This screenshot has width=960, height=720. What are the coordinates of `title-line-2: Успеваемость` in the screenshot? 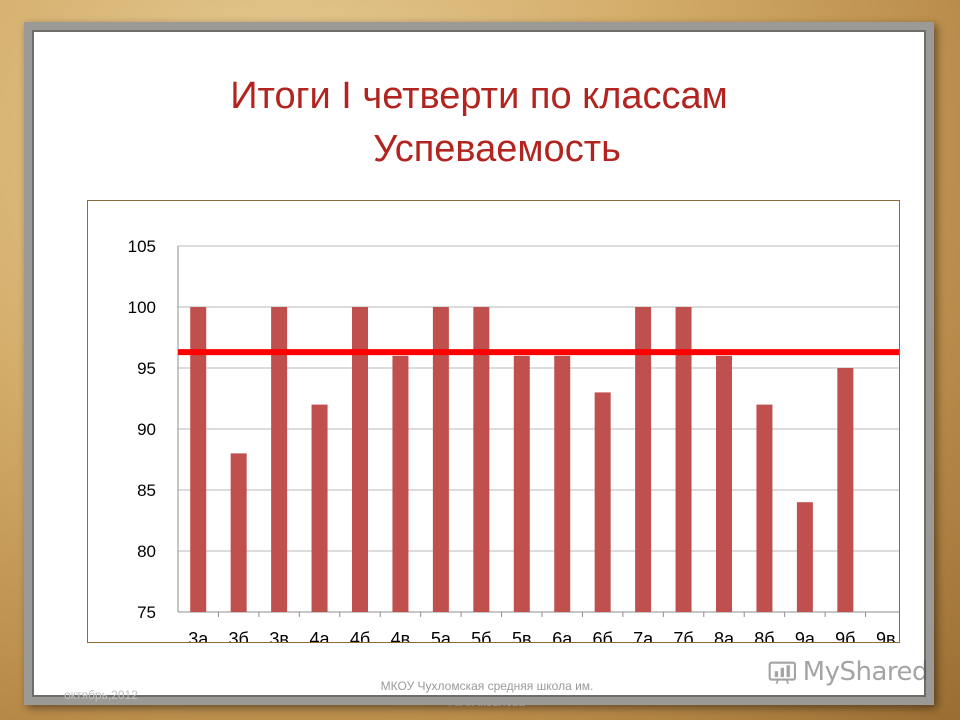 It's located at (497, 149).